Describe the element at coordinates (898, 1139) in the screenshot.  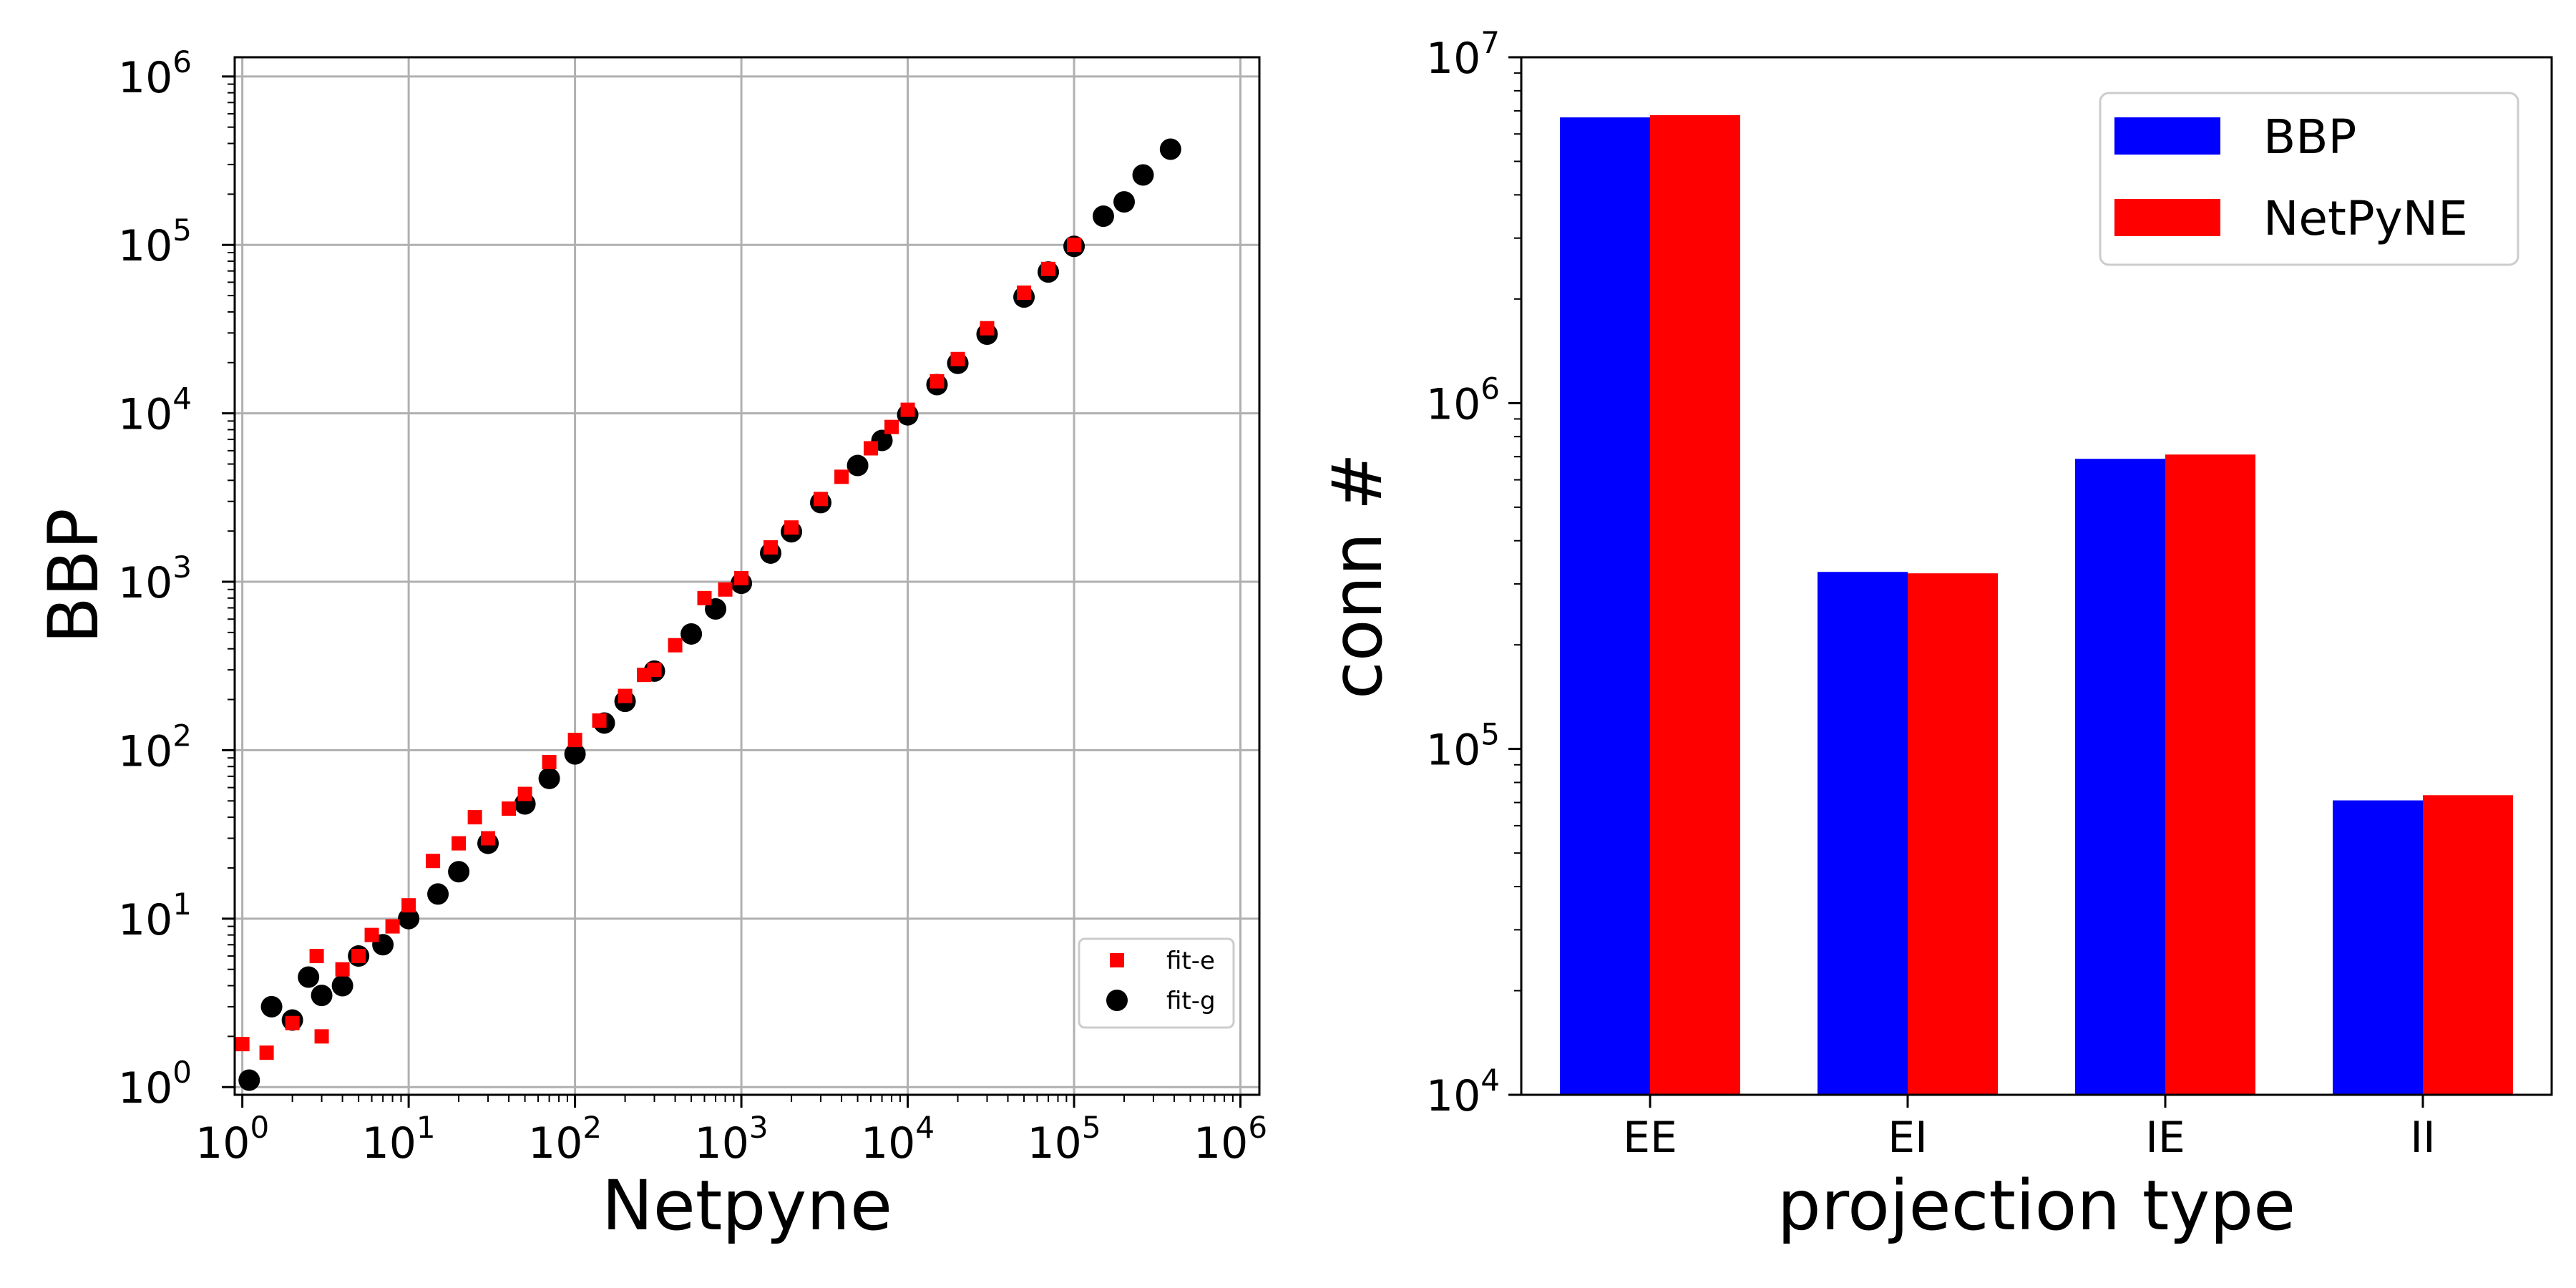
I see `scatter-x-tick-label: 10⁴` at that location.